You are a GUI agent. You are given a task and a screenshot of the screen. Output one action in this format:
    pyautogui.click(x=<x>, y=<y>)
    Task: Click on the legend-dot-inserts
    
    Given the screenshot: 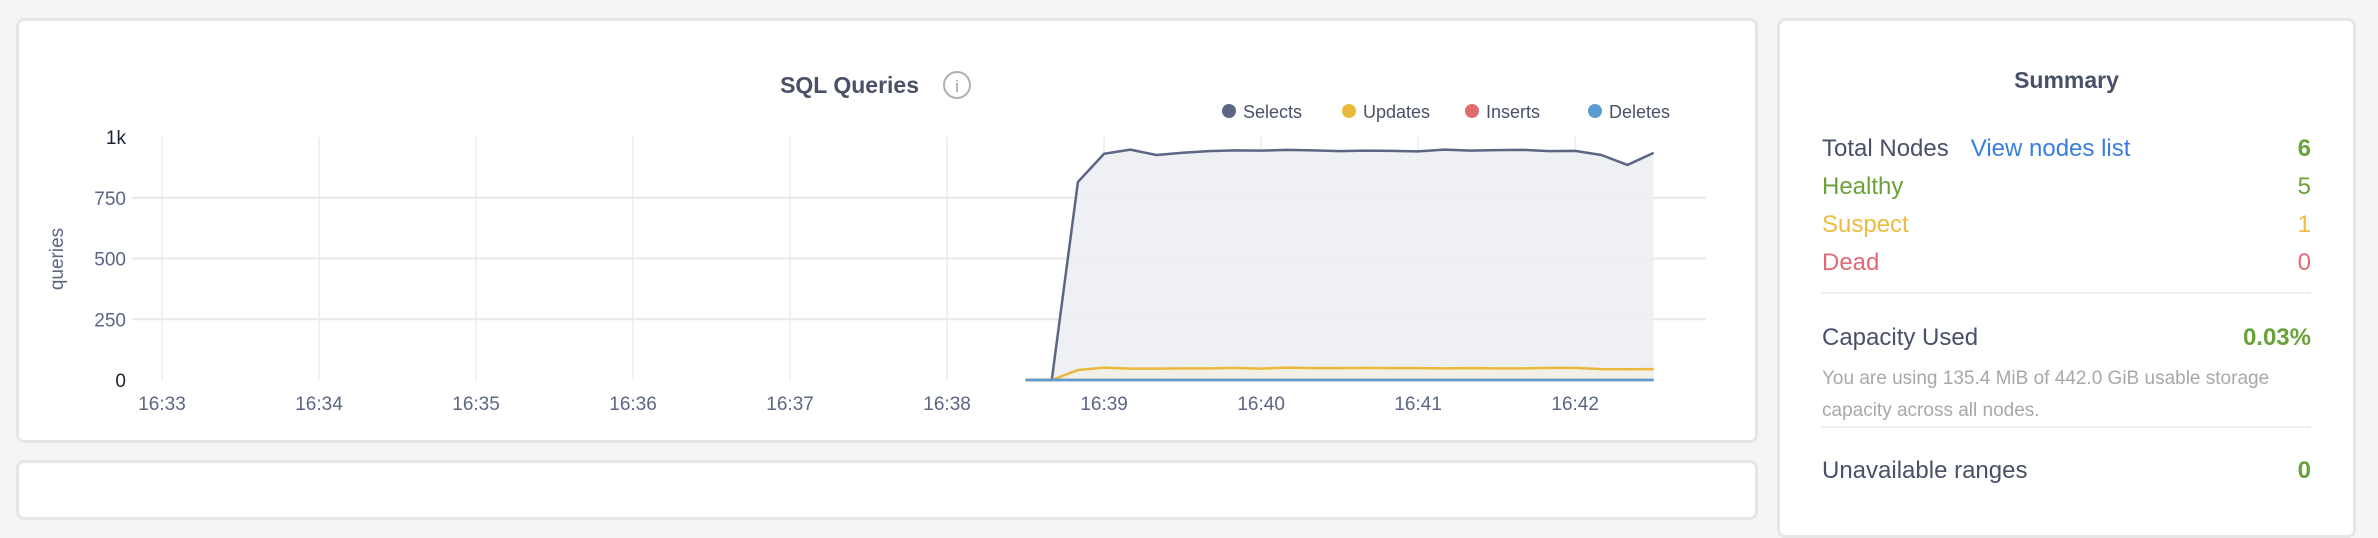 What is the action you would take?
    pyautogui.click(x=1472, y=111)
    